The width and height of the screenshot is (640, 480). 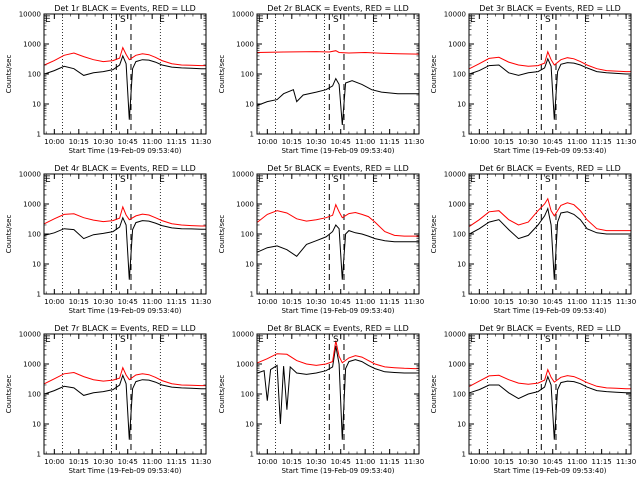 I want to click on chart-title: Det 2r BLACK = Events, RED = LLD, so click(x=338, y=8).